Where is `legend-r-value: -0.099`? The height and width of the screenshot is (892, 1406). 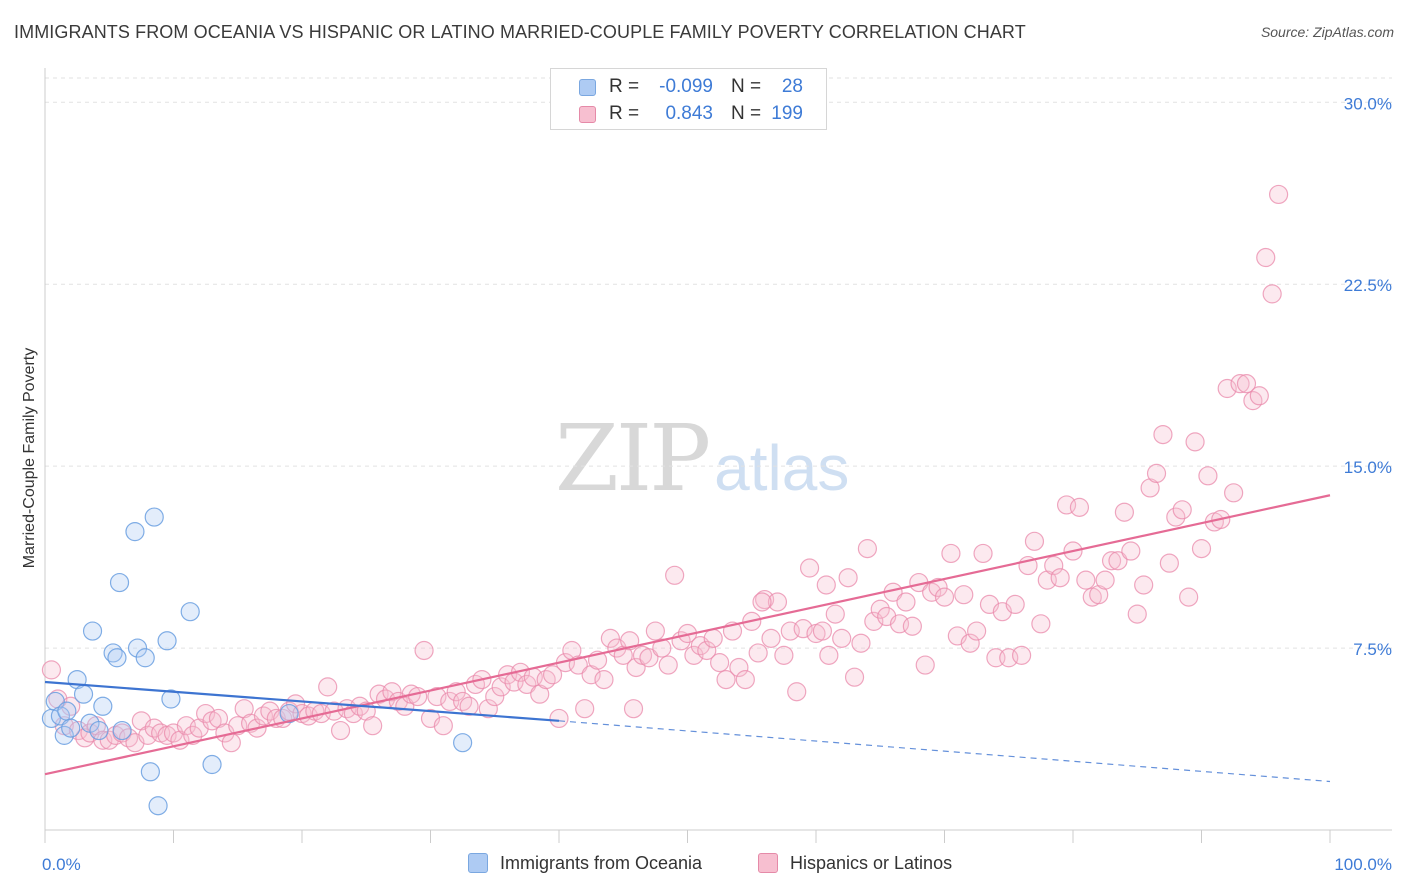 legend-r-value: -0.099 is located at coordinates (686, 86).